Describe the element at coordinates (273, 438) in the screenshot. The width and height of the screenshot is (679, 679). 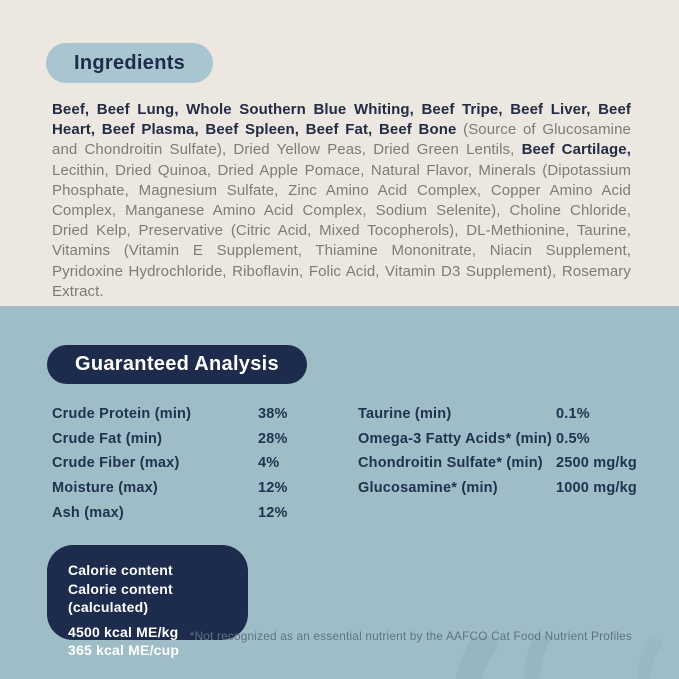
I see `analysis-row-value: 28%` at that location.